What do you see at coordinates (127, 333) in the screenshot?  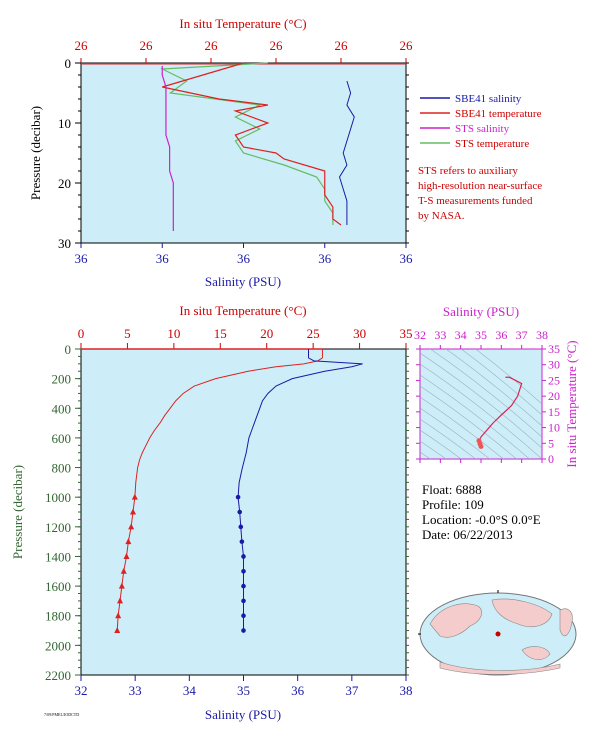 I see `temperature-tick-label: 5` at bounding box center [127, 333].